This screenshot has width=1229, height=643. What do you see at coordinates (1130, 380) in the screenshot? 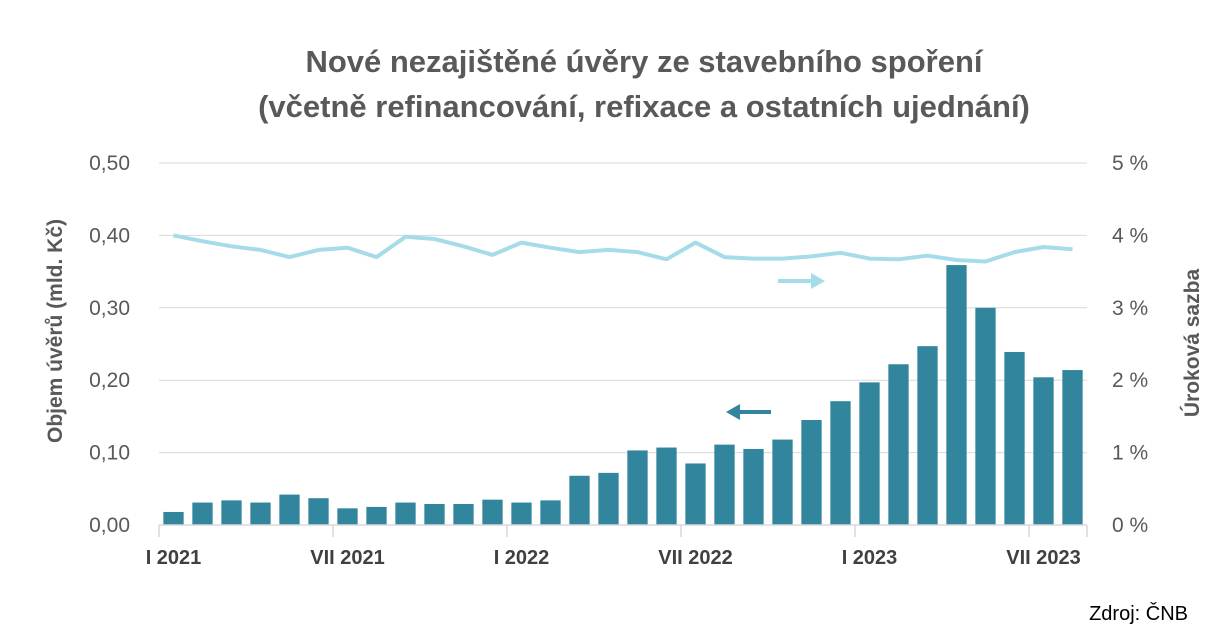
I see `y-tick-label-right: 2 %` at bounding box center [1130, 380].